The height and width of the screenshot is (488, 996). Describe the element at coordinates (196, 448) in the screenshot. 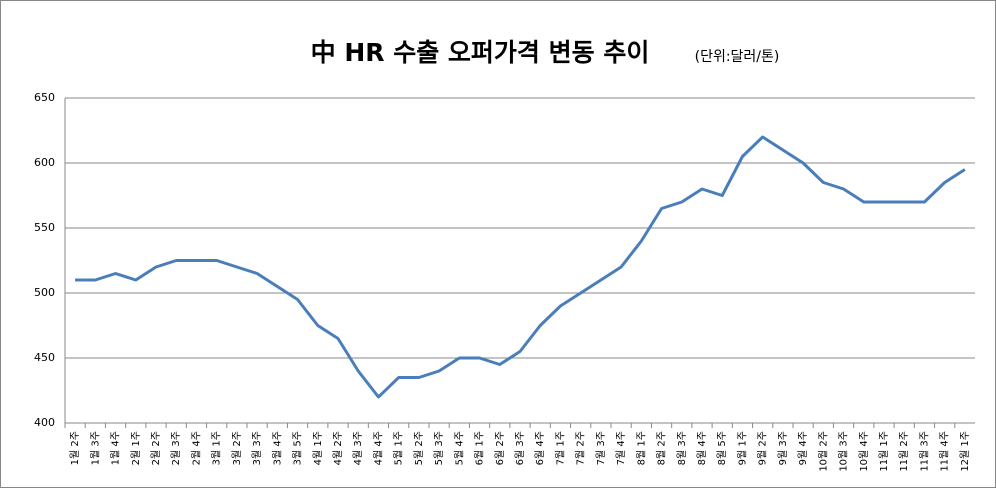

I see `x-tick-label: 2월 4주` at that location.